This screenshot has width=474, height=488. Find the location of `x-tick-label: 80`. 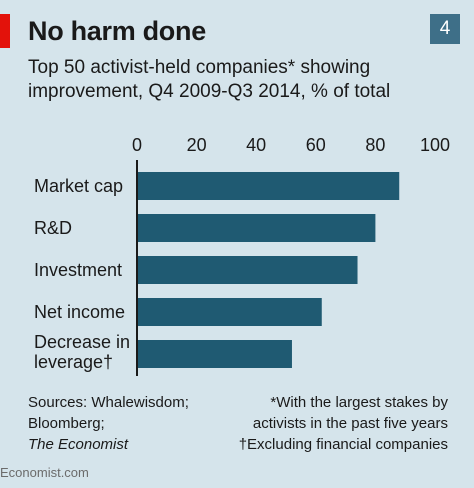

x-tick-label: 80 is located at coordinates (375, 145).